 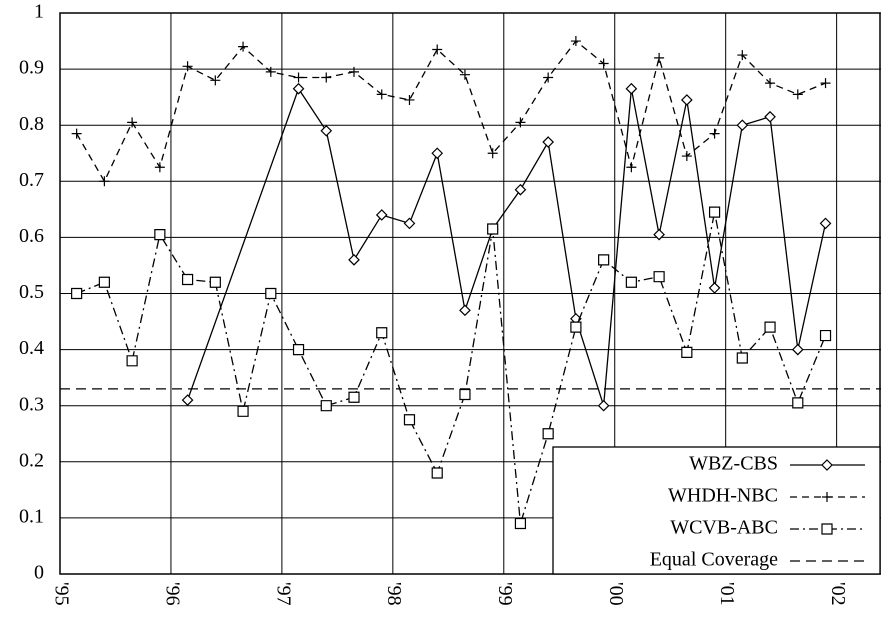 I want to click on x-tick-label: '97, so click(x=283, y=594).